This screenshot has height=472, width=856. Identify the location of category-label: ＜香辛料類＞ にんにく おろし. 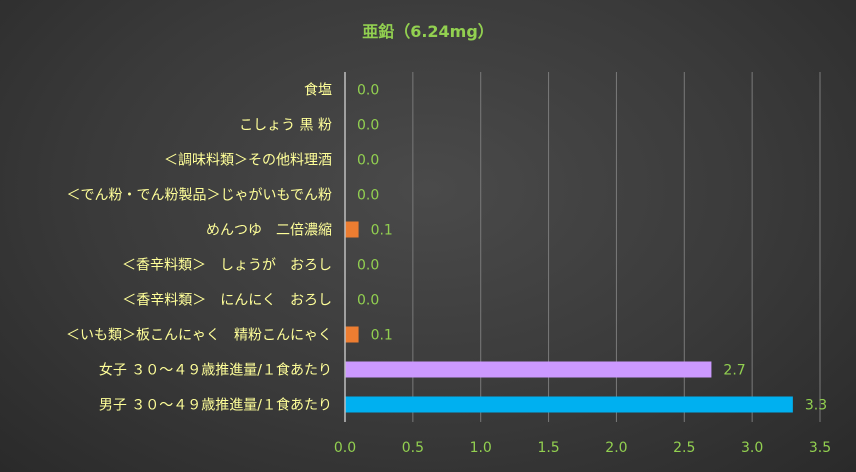
(227, 301).